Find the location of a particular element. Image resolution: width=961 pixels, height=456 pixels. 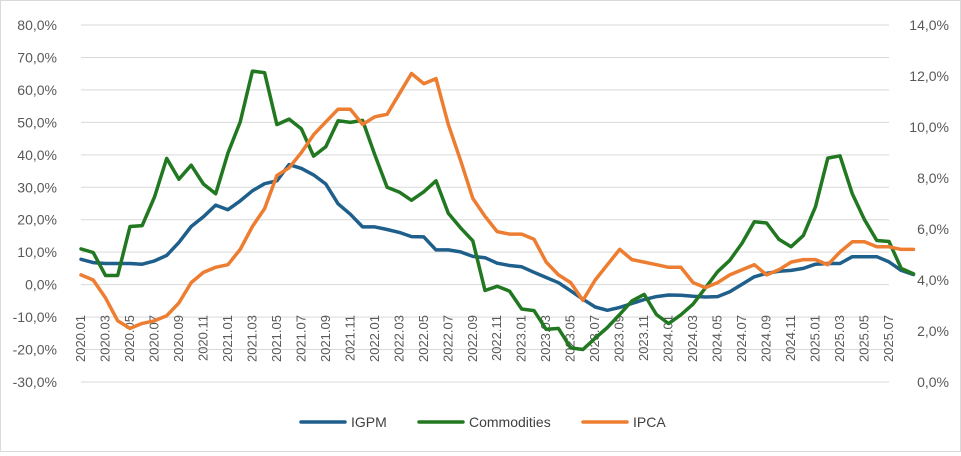

x-axis-tick-label: 2020.07 is located at coordinates (153, 338).